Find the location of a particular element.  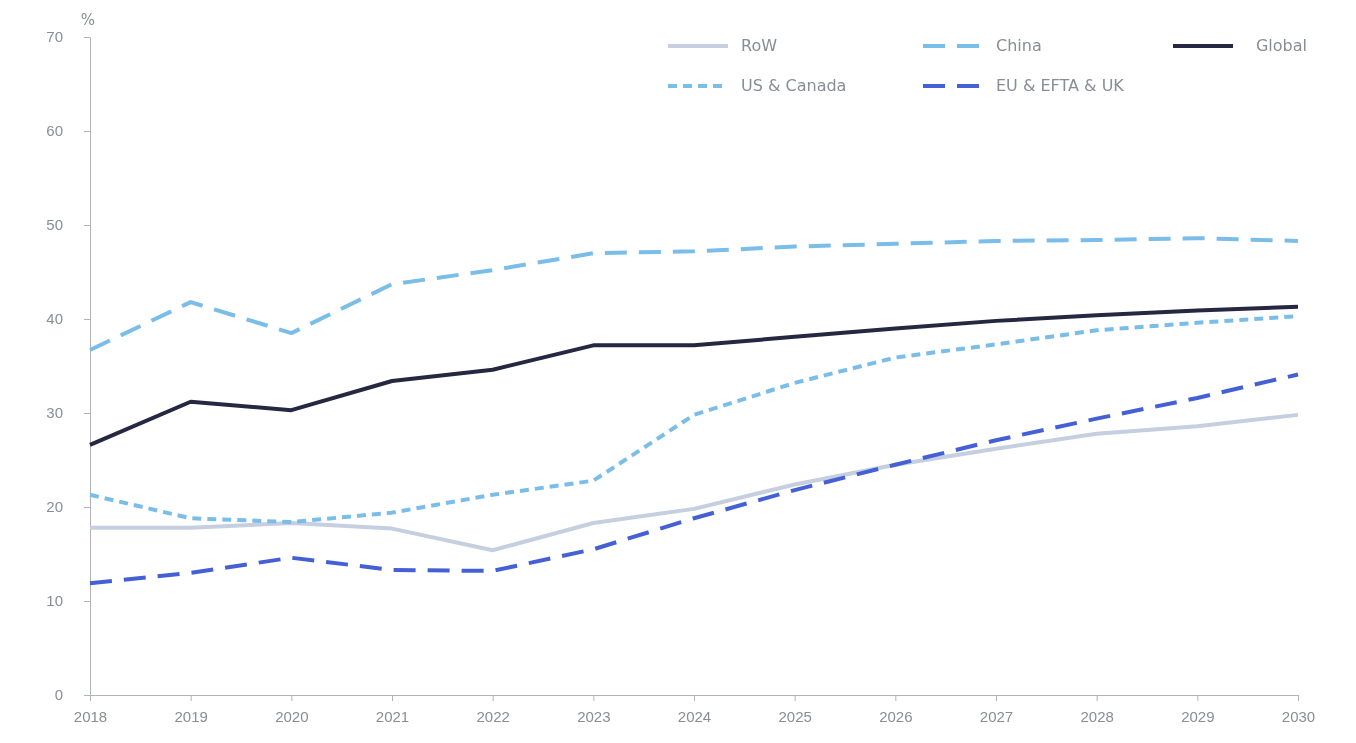

x-tick-label: 2020 is located at coordinates (292, 716).